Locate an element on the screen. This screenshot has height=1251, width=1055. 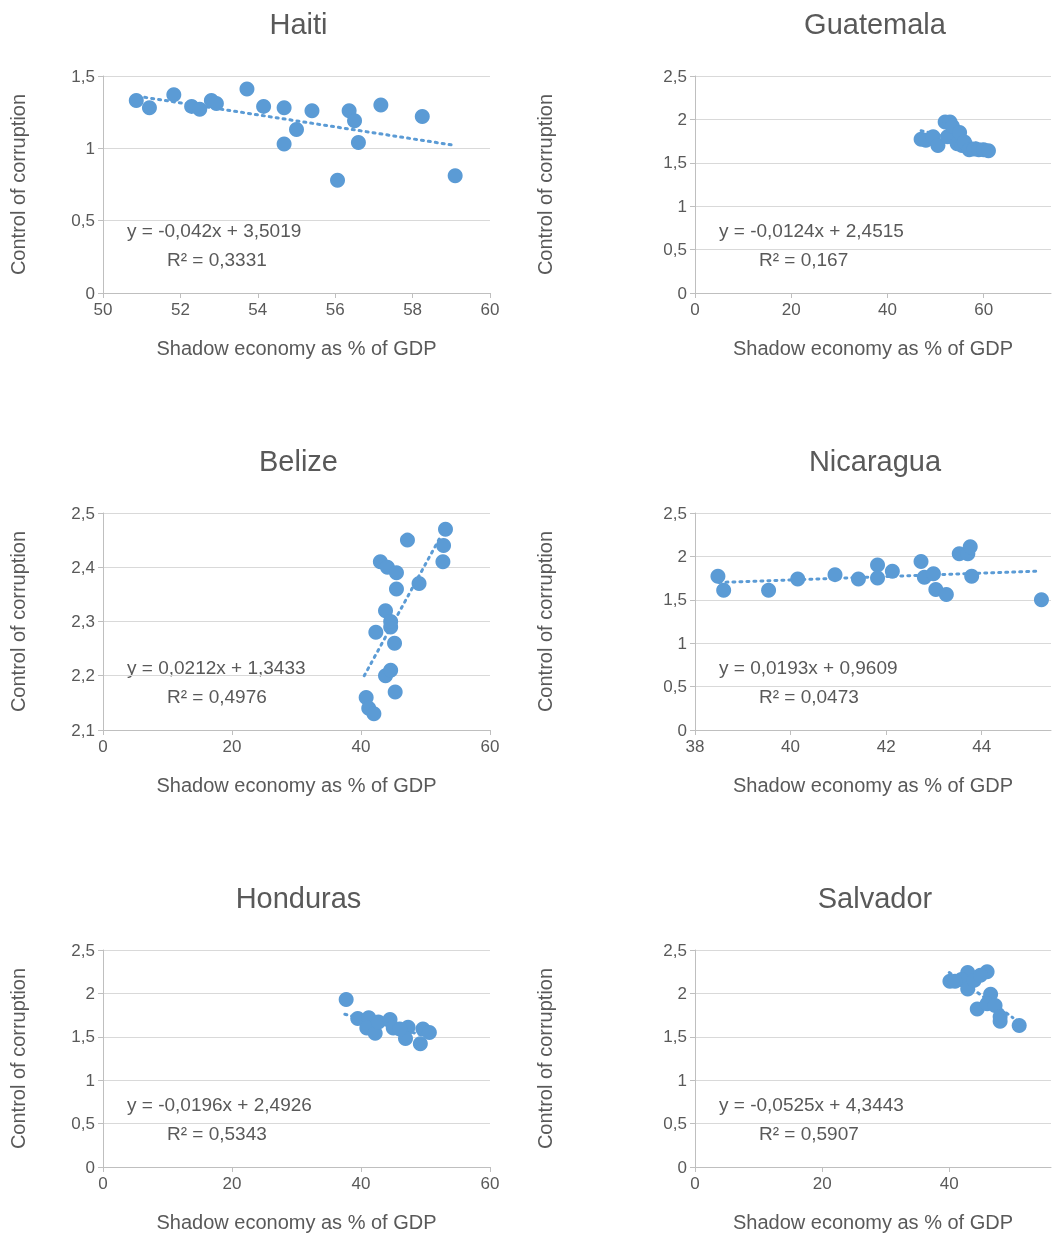
x-tick-label: 56 is located at coordinates (335, 309).